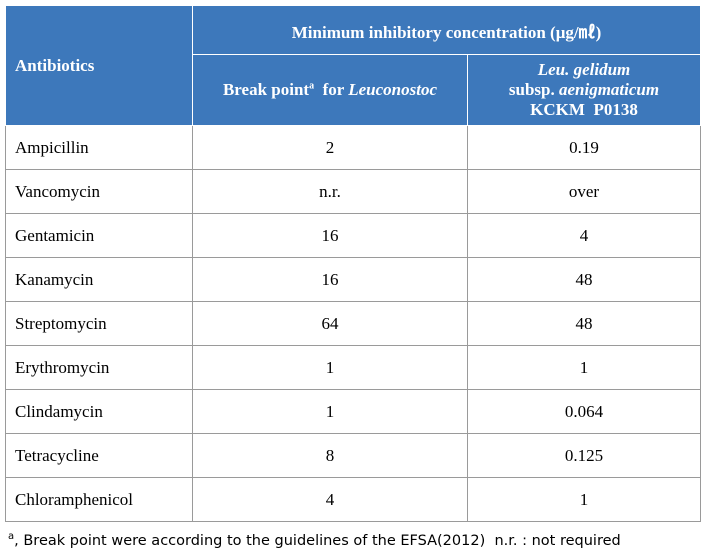 This screenshot has width=708, height=557. Describe the element at coordinates (99, 147) in the screenshot. I see `antibiotic-name: Ampicillin` at that location.